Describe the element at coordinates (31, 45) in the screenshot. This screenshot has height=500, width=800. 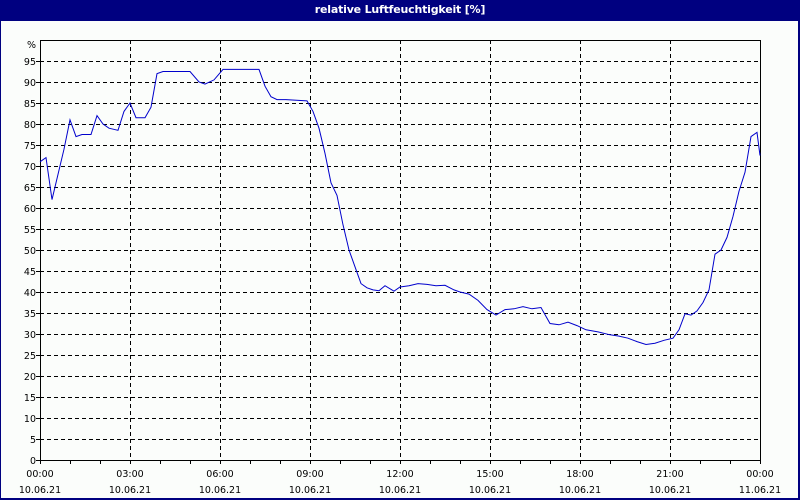
I see `y-tick-label: %` at that location.